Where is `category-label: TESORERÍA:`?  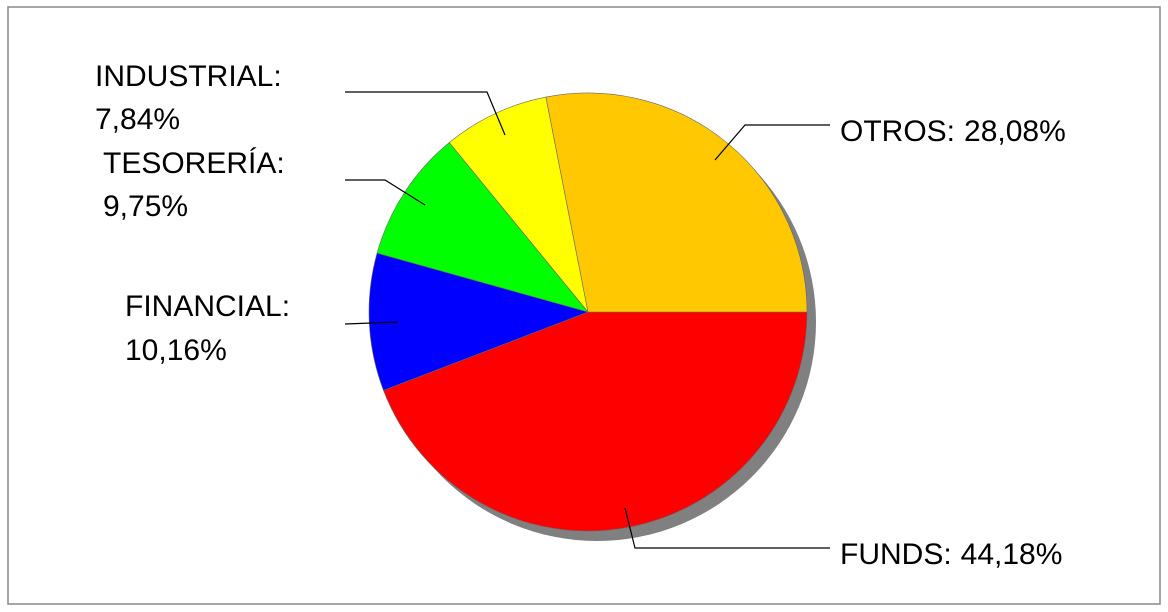 category-label: TESORERÍA: is located at coordinates (194, 163).